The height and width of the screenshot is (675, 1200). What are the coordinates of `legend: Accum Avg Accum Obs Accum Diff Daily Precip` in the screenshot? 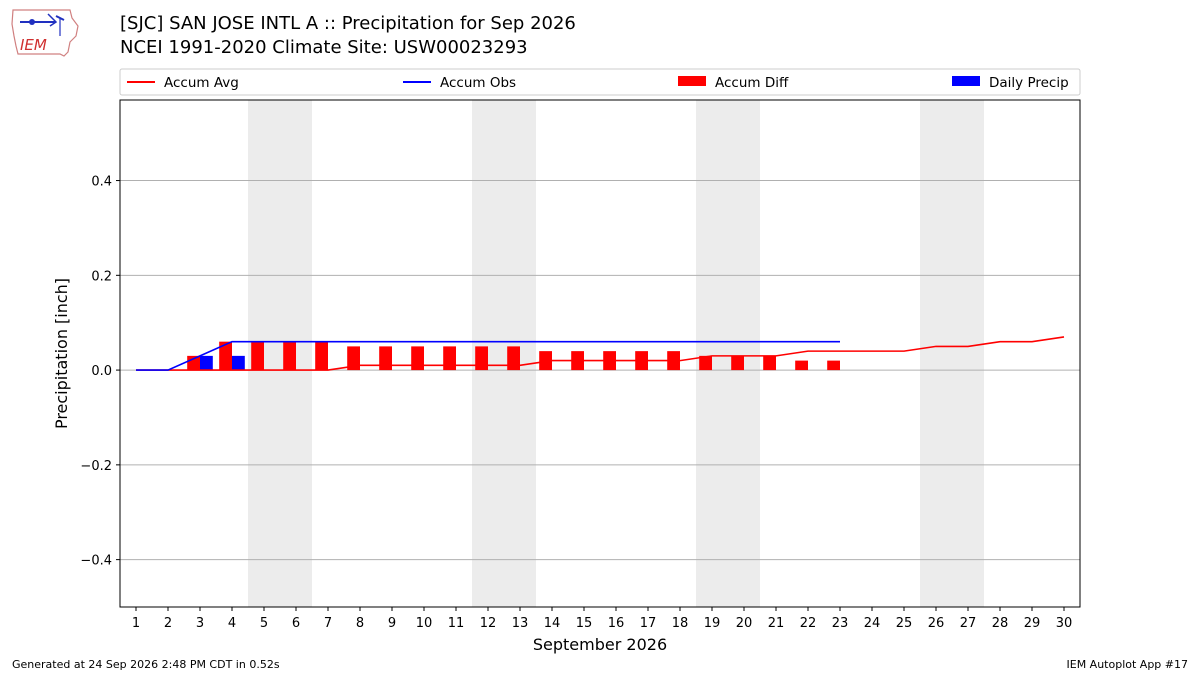 It's located at (600, 82).